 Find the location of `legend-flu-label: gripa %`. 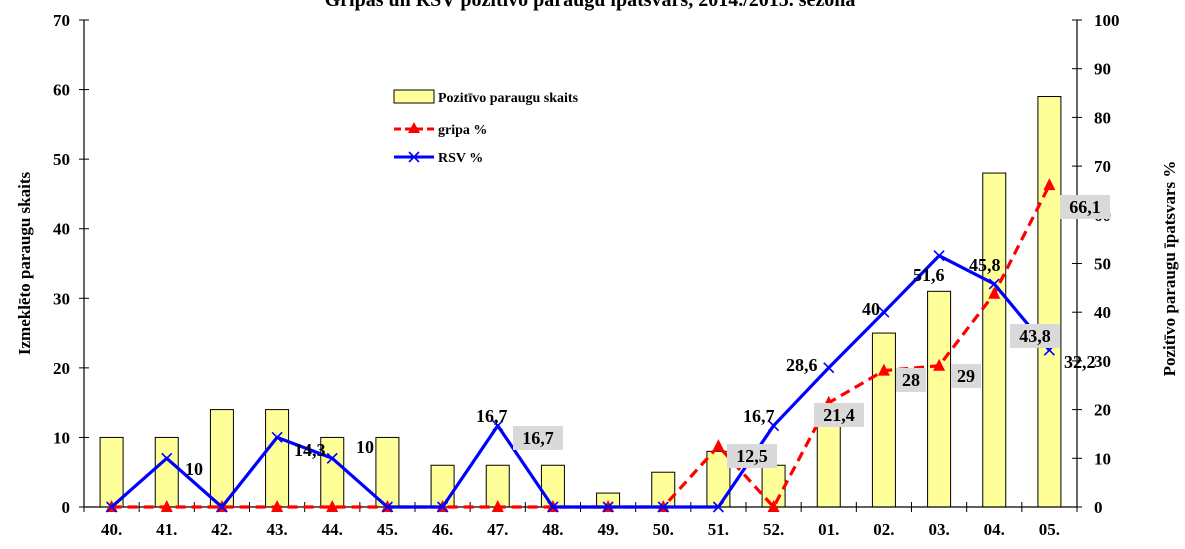

legend-flu-label: gripa % is located at coordinates (462, 130).